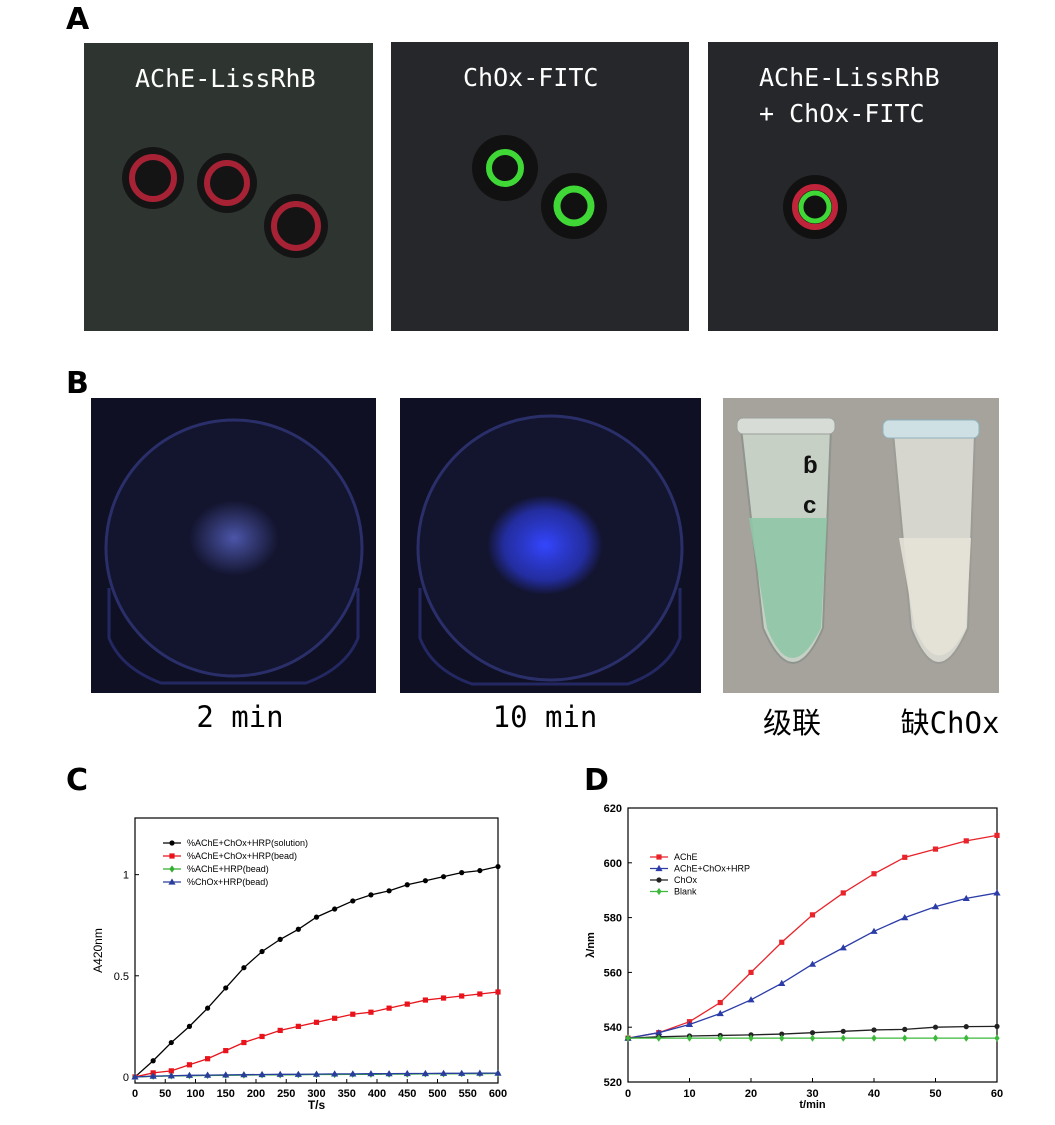 Image resolution: width=1055 pixels, height=1125 pixels. Describe the element at coordinates (849, 95) in the screenshot. I see `image-label-merged: AChE-LissRhB + ChOx-FITC` at that location.